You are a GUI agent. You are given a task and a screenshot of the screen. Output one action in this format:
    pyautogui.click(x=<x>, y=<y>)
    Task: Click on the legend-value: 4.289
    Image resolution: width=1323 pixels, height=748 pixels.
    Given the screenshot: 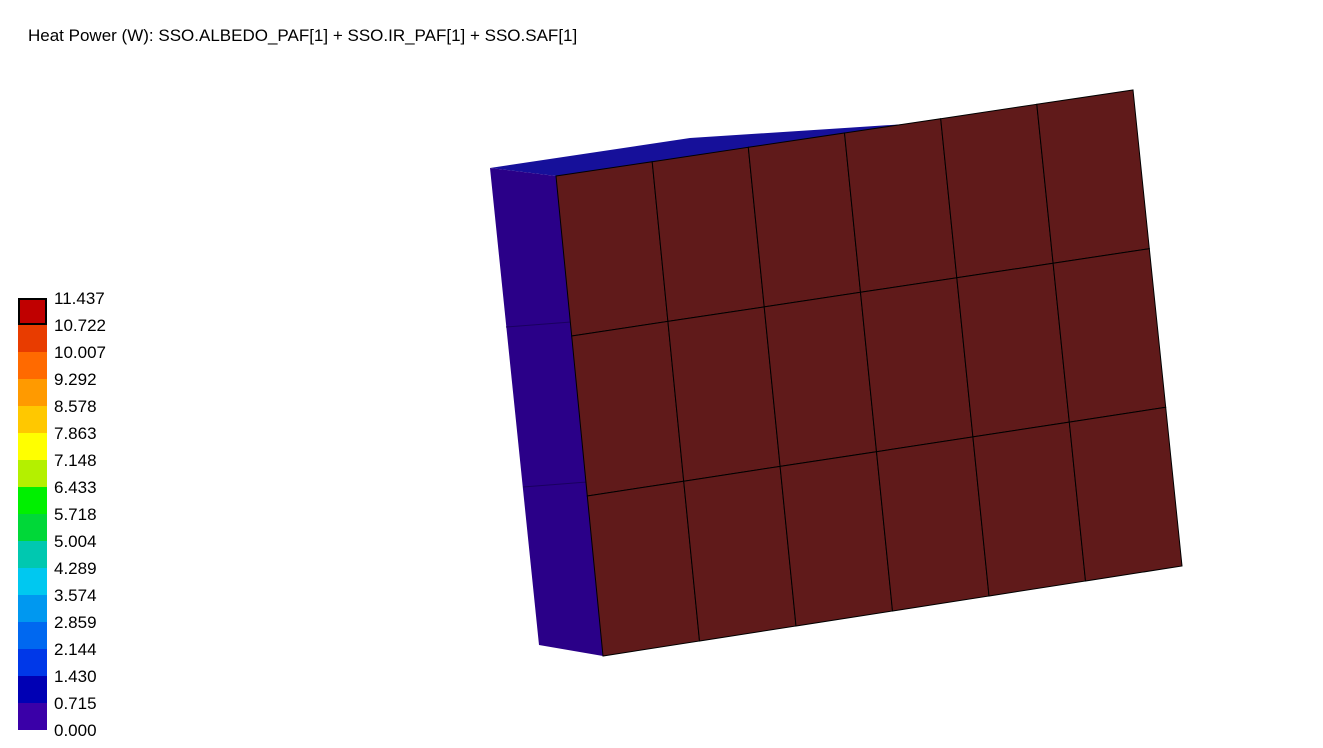 What is the action you would take?
    pyautogui.click(x=75, y=568)
    